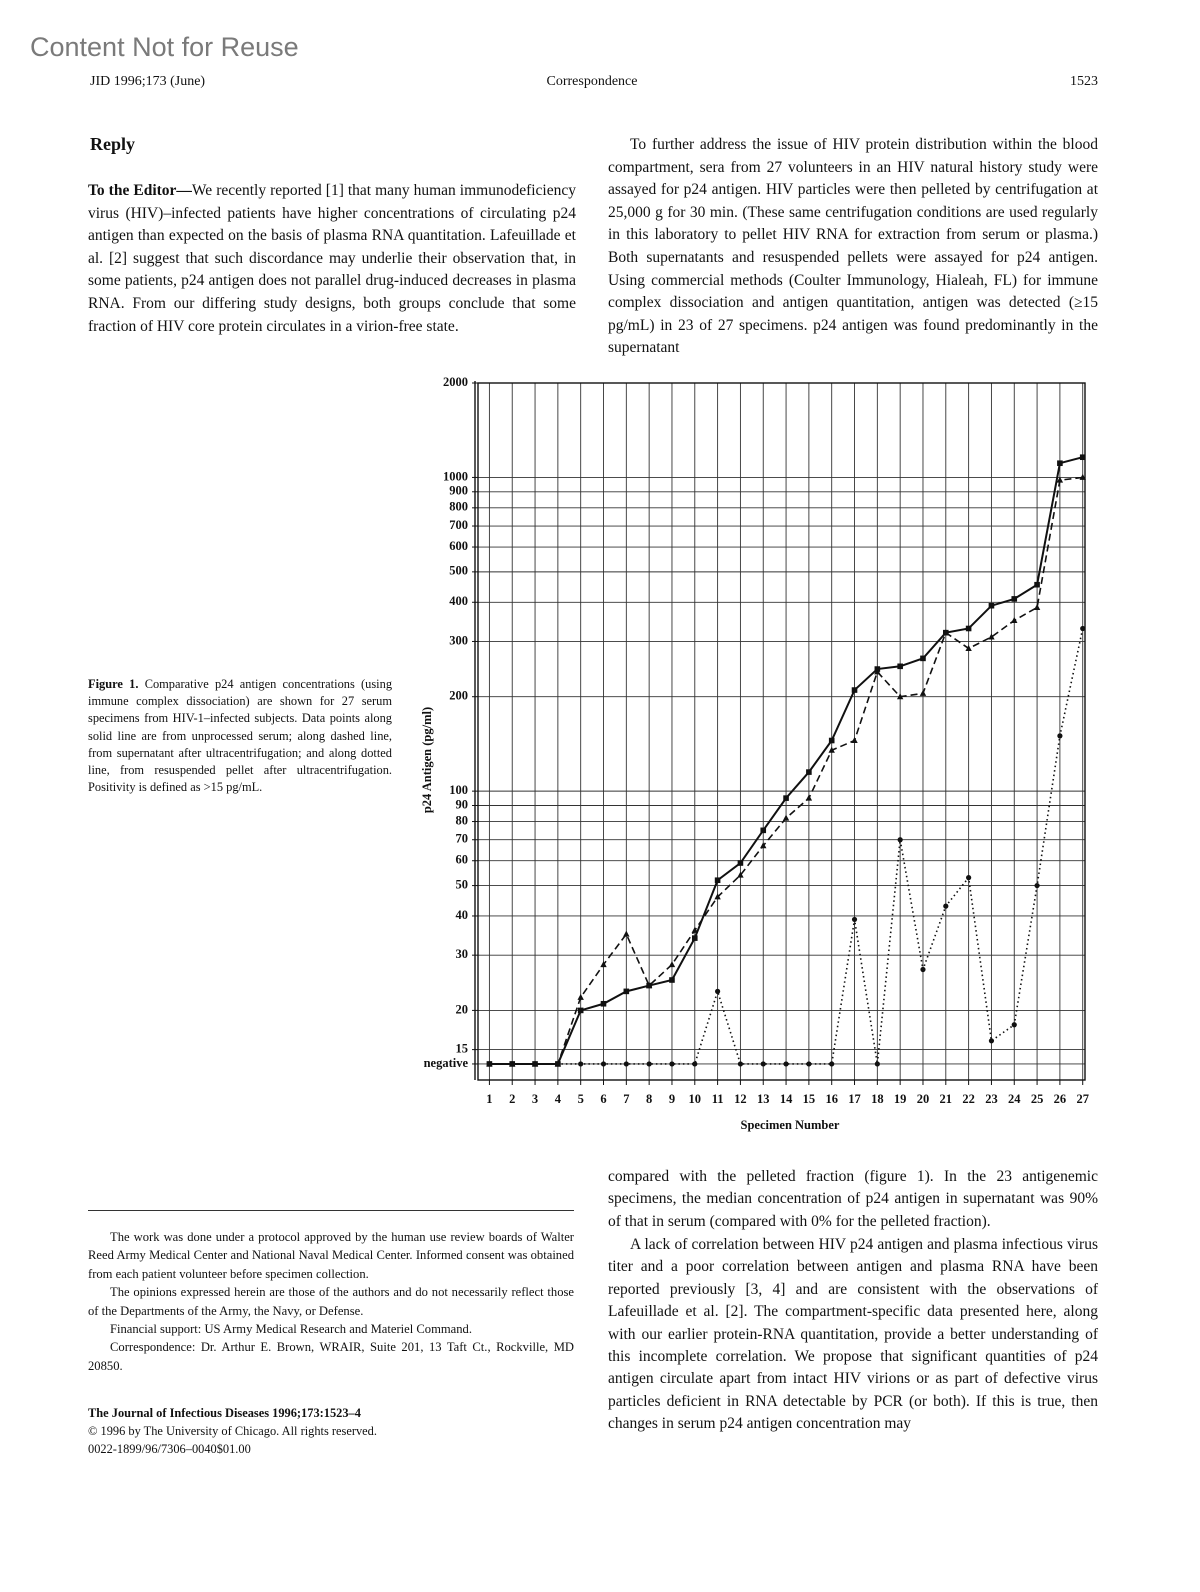  I want to click on x-tick-label: 20, so click(923, 1099).